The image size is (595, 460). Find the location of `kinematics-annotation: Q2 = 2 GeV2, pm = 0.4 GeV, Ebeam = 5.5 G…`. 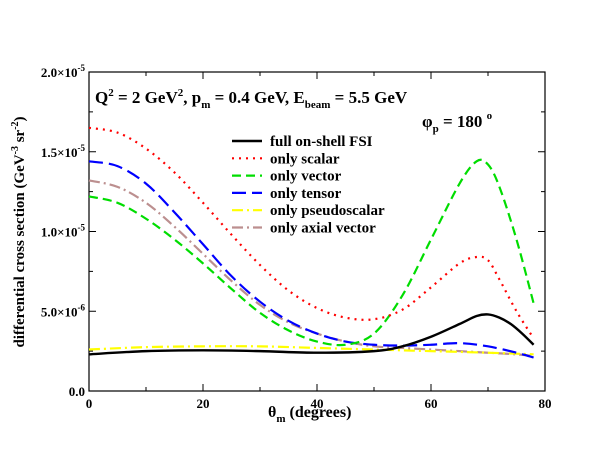

kinematics-annotation: Q2 = 2 GeV2, pm = 0.4 GeV, Ebeam = 5.5 G… is located at coordinates (251, 99).